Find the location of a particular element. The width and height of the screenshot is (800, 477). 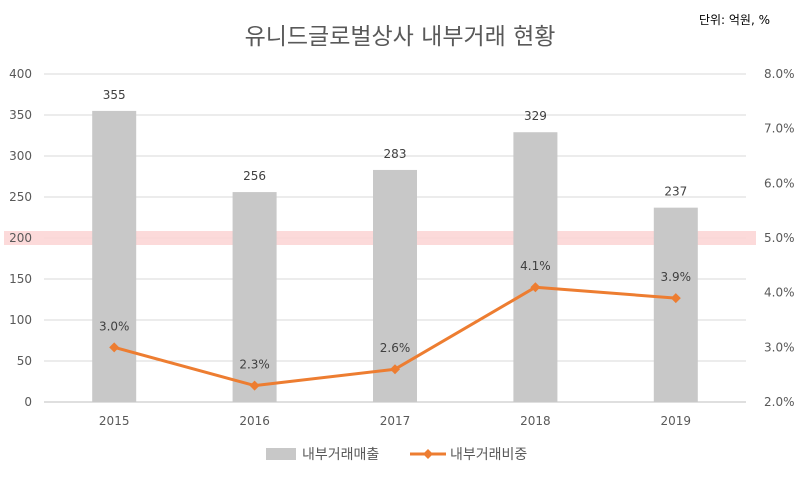

right-tick-label: 5.0% is located at coordinates (779, 238).